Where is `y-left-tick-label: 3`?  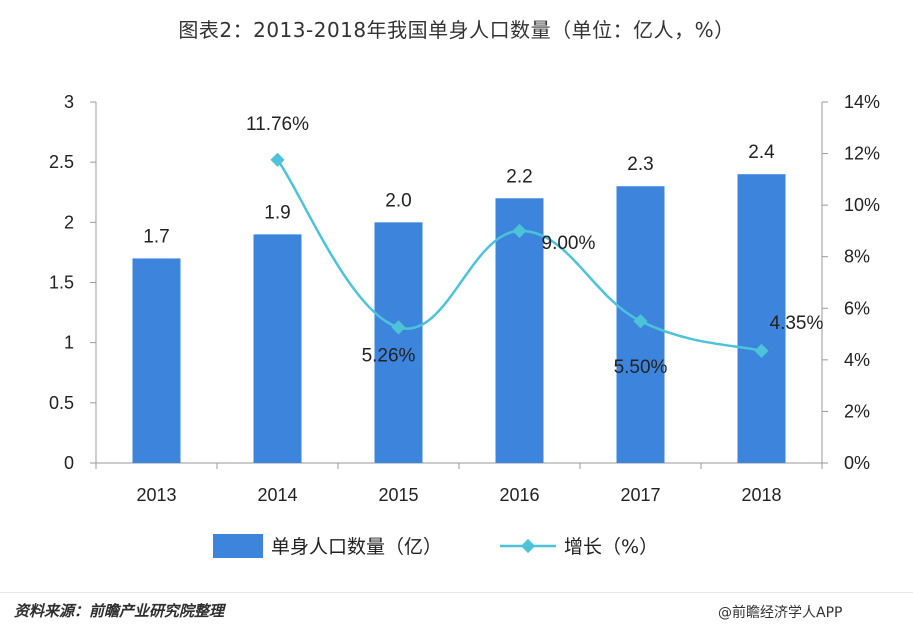 y-left-tick-label: 3 is located at coordinates (69, 102).